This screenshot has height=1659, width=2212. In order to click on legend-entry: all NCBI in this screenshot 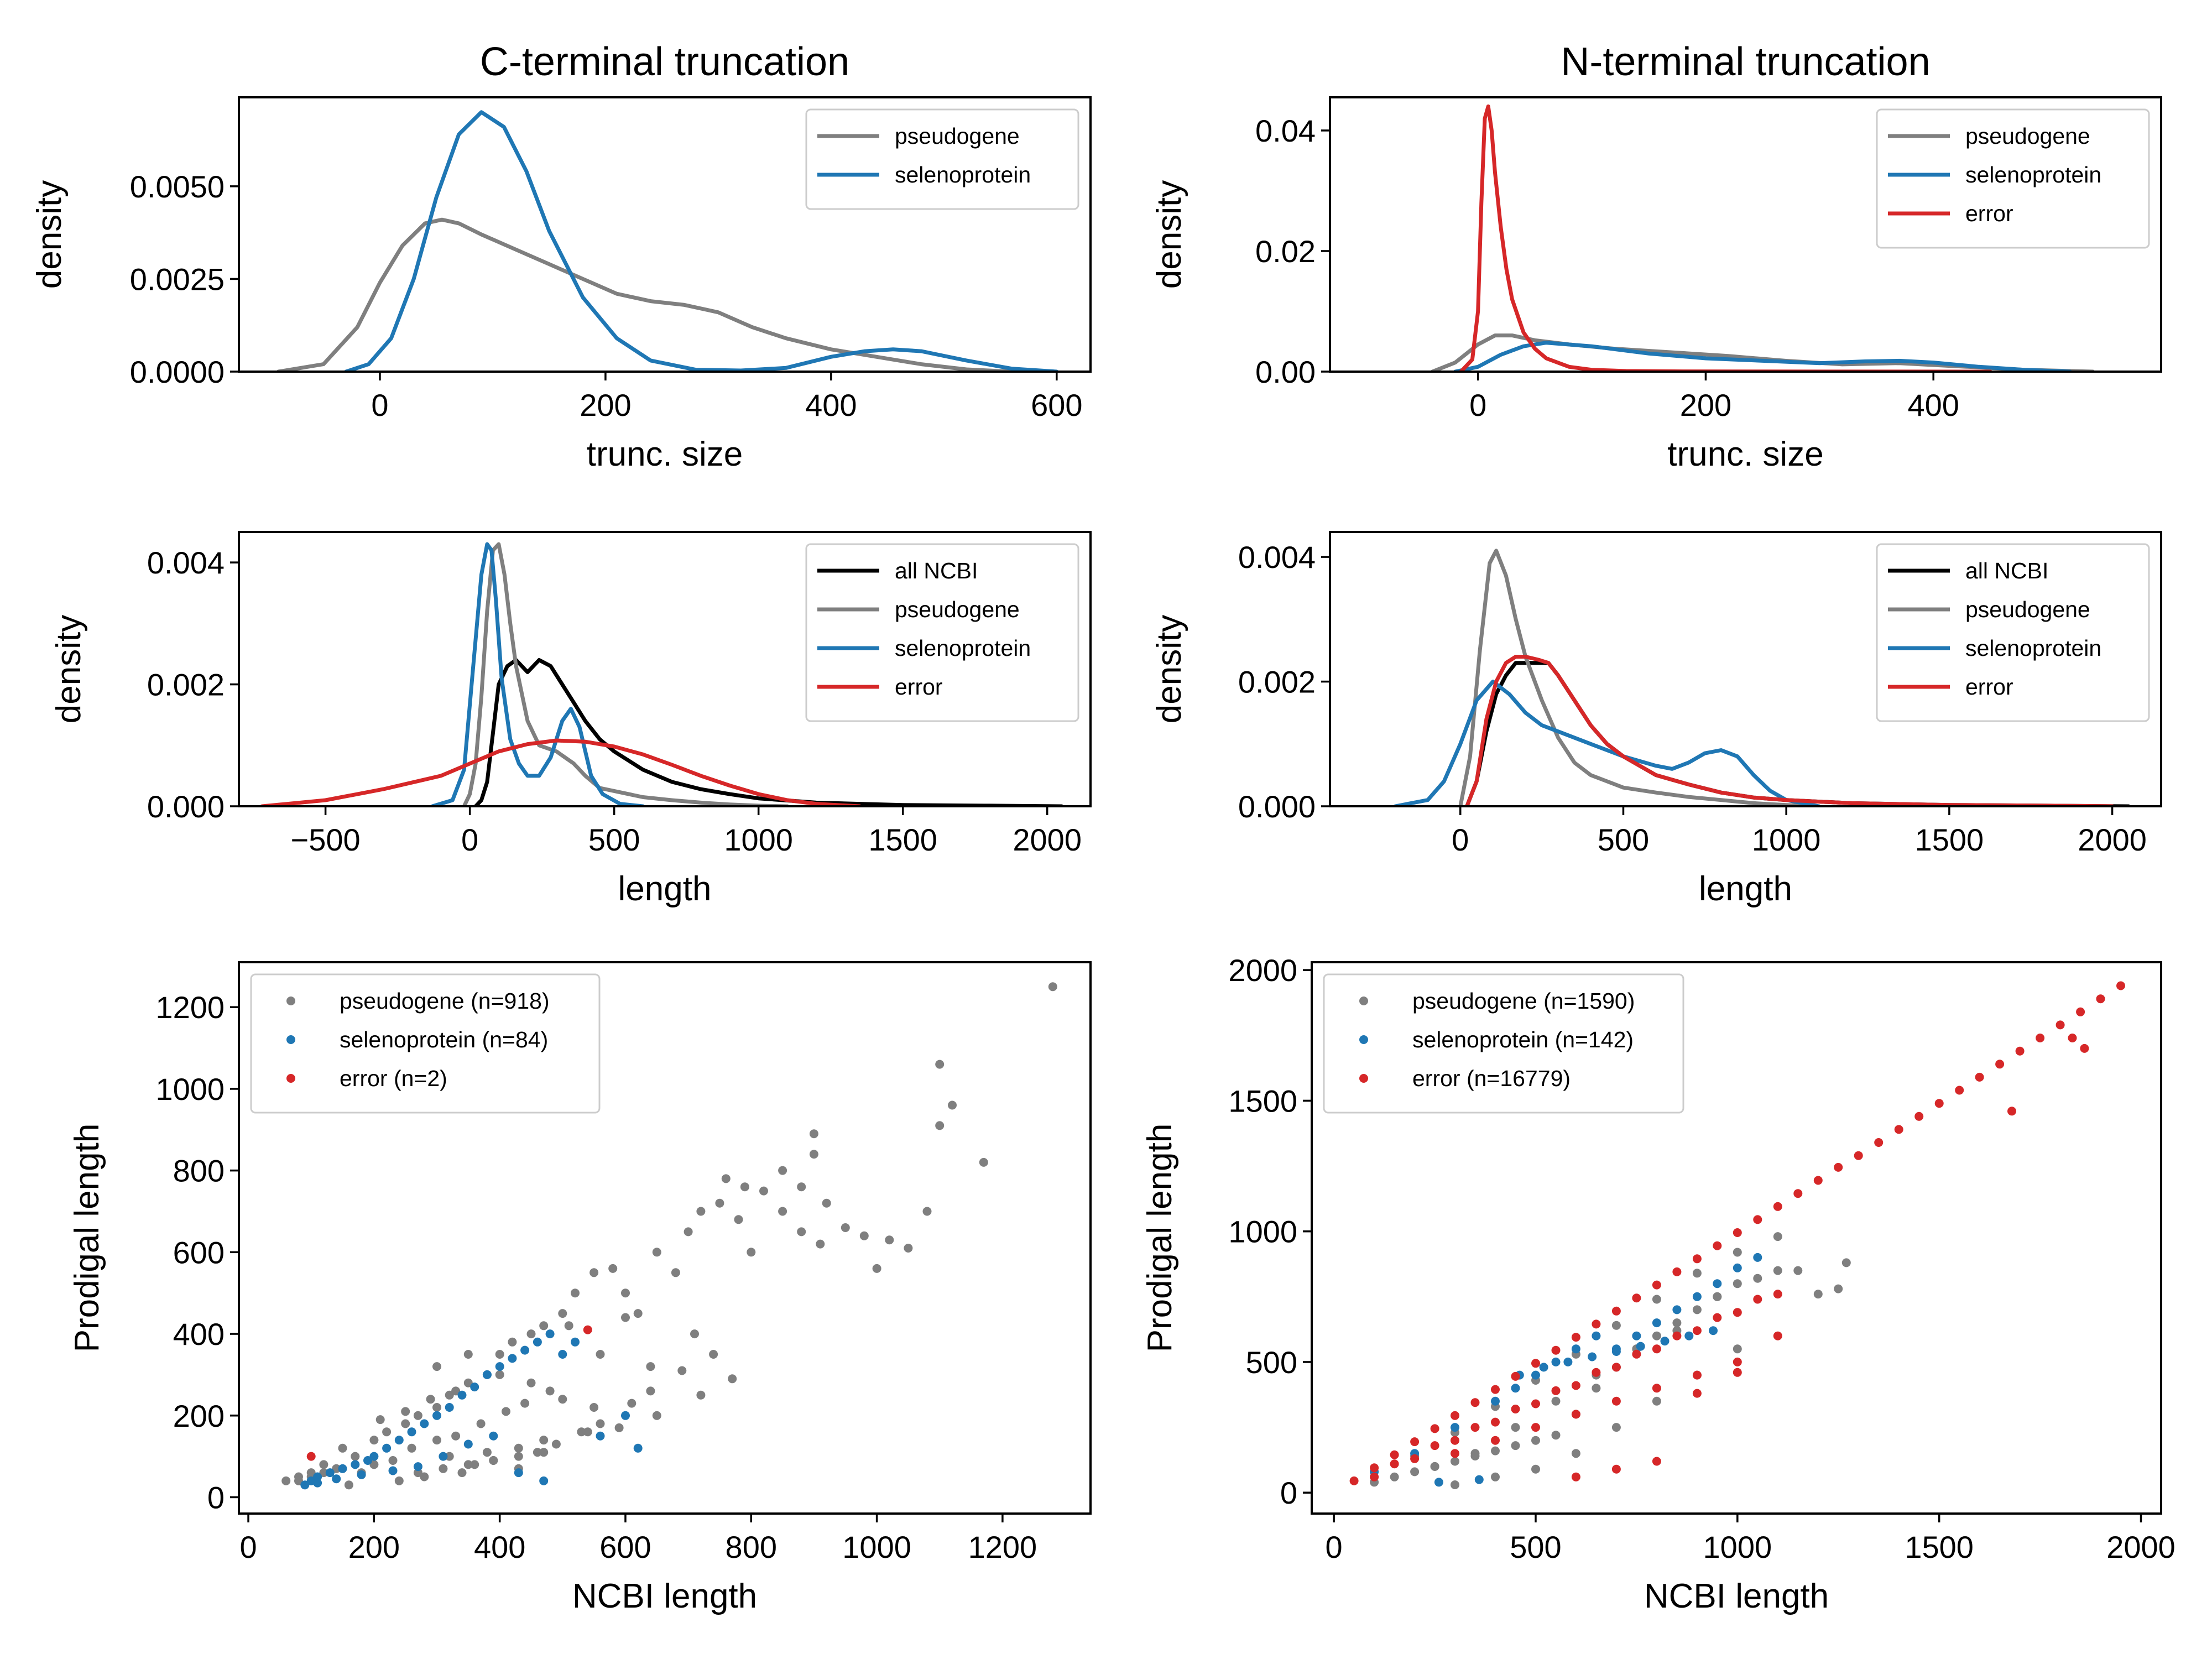, I will do `click(2007, 570)`.